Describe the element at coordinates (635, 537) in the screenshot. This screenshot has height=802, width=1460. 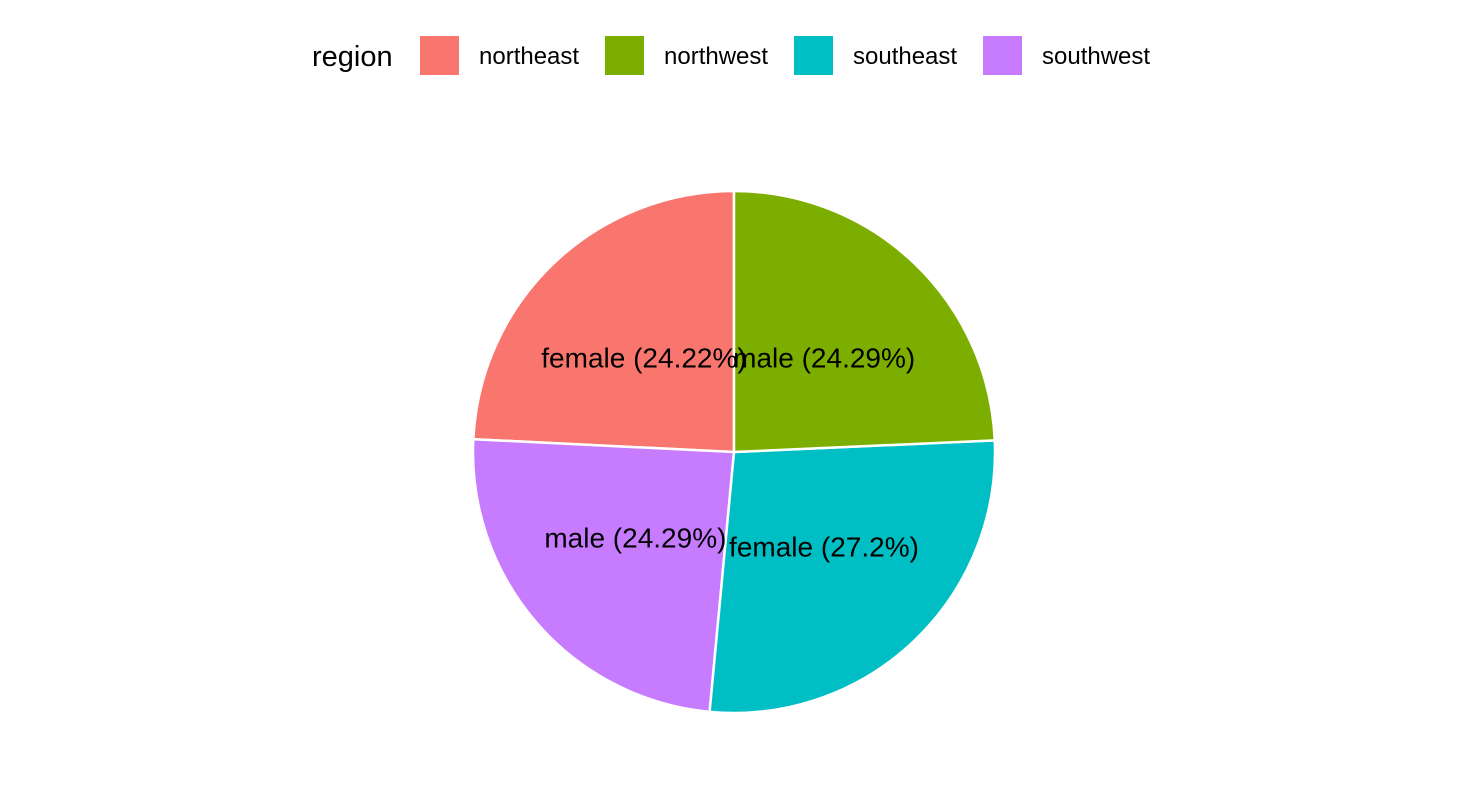
I see `pie-slice-label-southwest: male (24.29%)` at that location.